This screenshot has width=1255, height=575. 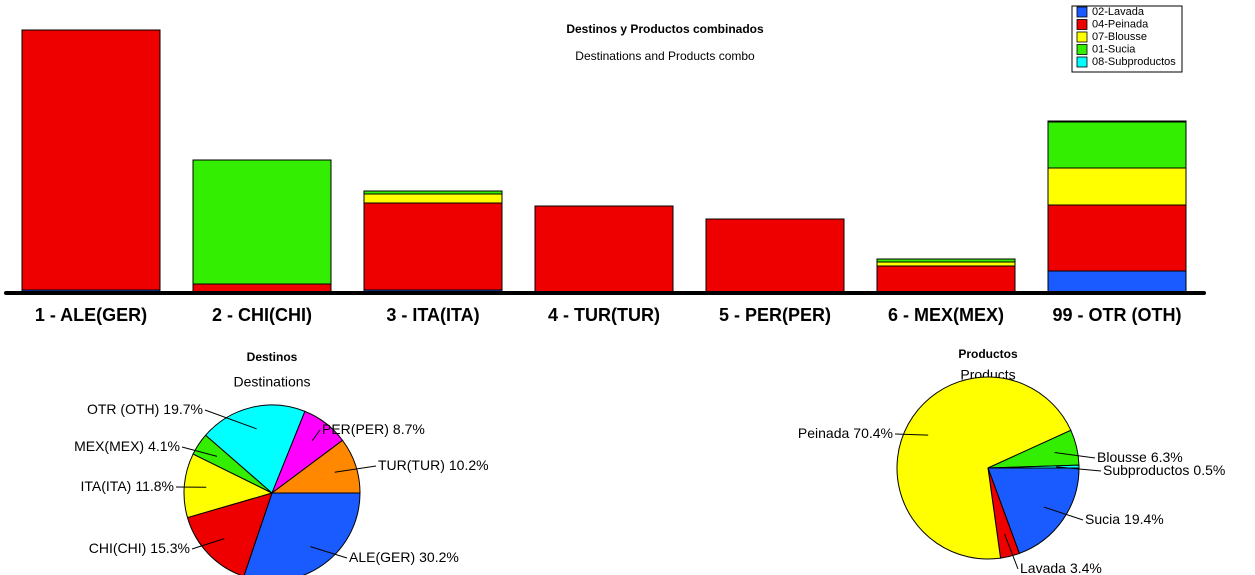 I want to click on pie-label-category: MEX(MEX), so click(x=109, y=446).